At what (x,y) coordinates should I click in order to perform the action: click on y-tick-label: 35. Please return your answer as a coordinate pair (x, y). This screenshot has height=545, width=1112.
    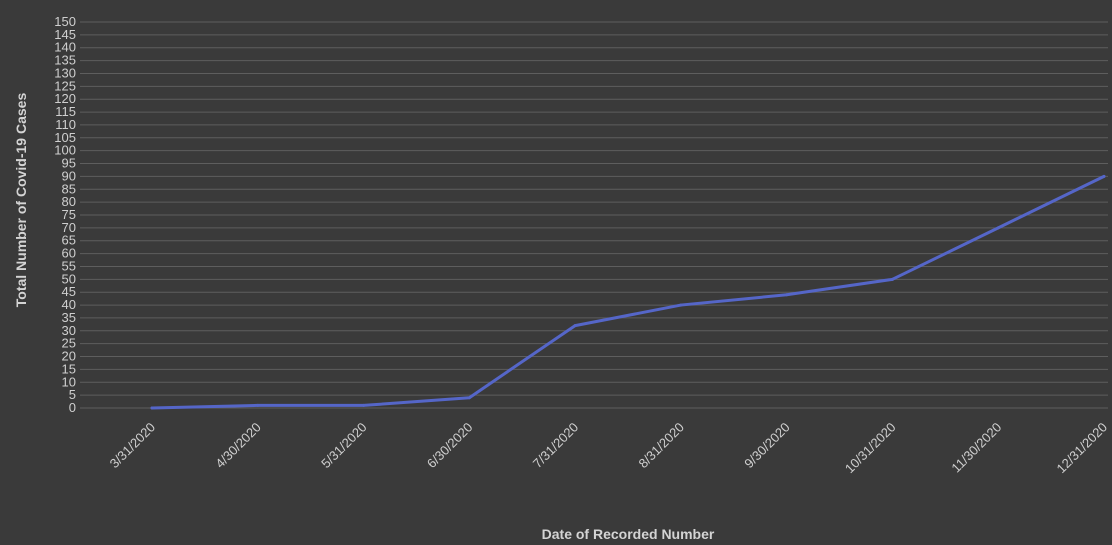
    Looking at the image, I should click on (69, 317).